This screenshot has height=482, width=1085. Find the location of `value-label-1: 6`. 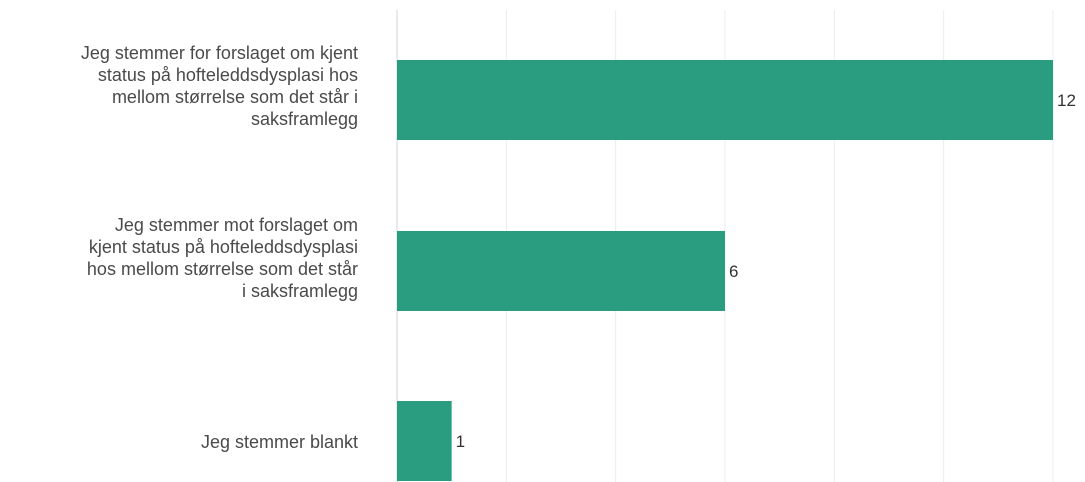

value-label-1: 6 is located at coordinates (733, 271).